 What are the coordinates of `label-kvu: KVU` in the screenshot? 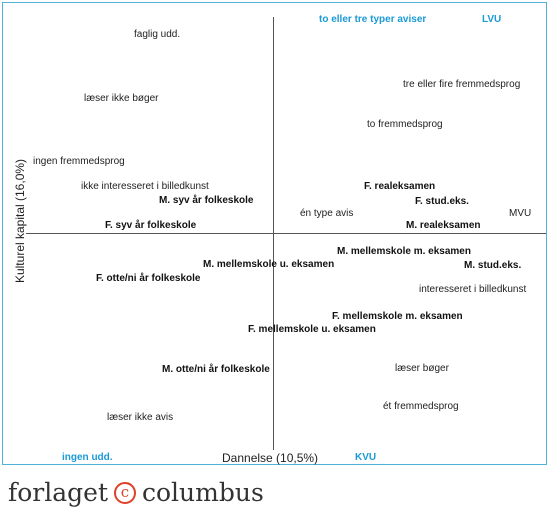 It's located at (366, 457).